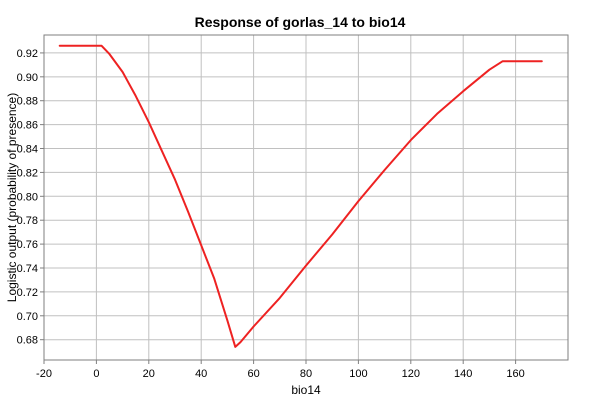 This screenshot has width=600, height=400. What do you see at coordinates (27, 317) in the screenshot?
I see `y-tick-label: 0.70` at bounding box center [27, 317].